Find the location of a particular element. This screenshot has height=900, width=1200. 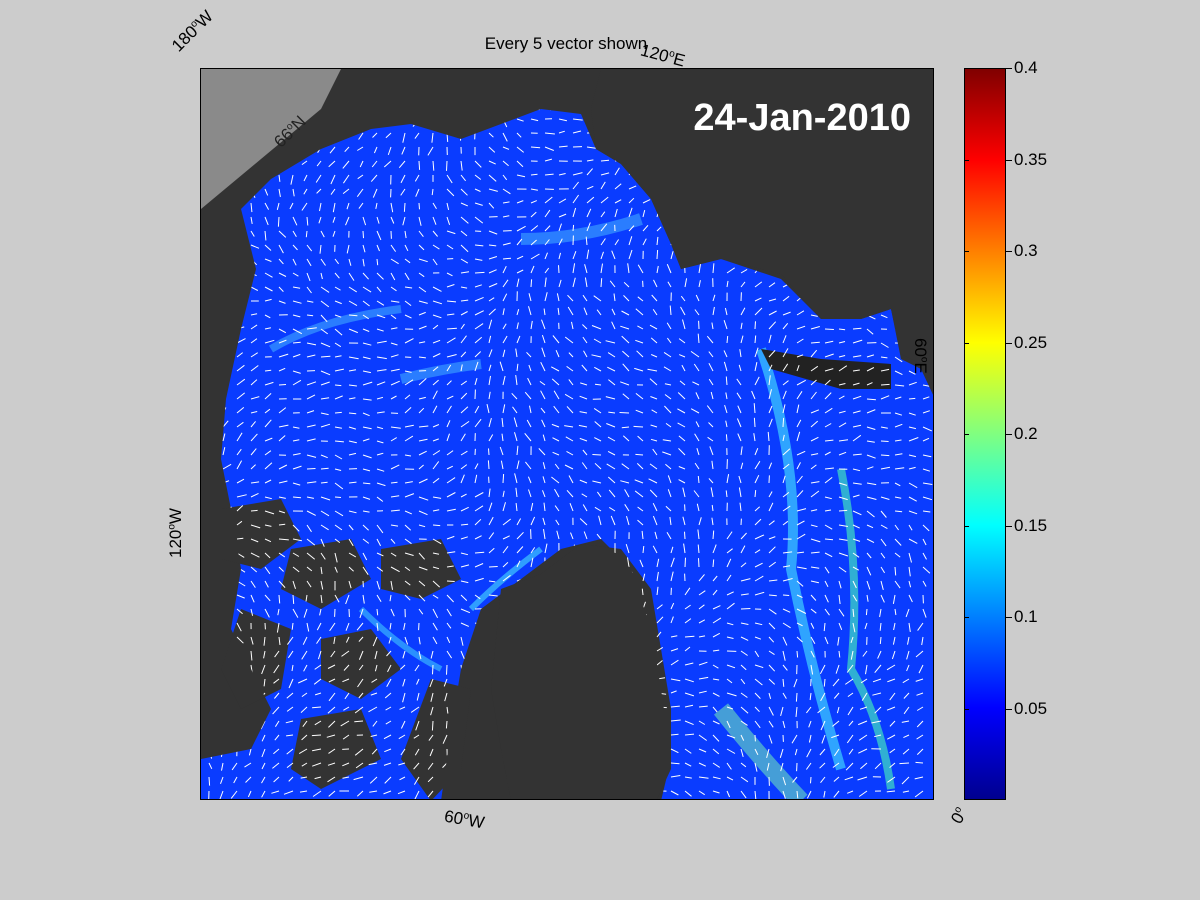

colorbar-tick-inner is located at coordinates (966, 709).